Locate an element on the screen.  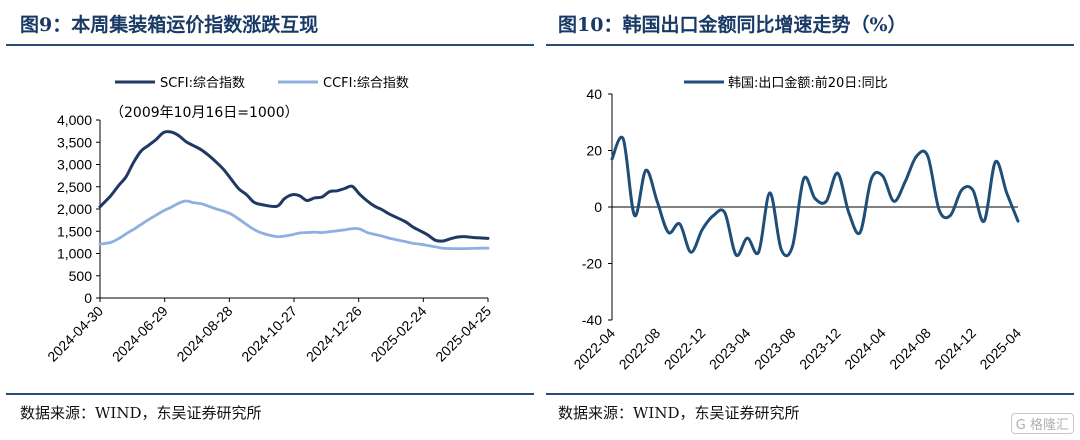
x-tick-label: 2024-10-27 is located at coordinates (269, 334).